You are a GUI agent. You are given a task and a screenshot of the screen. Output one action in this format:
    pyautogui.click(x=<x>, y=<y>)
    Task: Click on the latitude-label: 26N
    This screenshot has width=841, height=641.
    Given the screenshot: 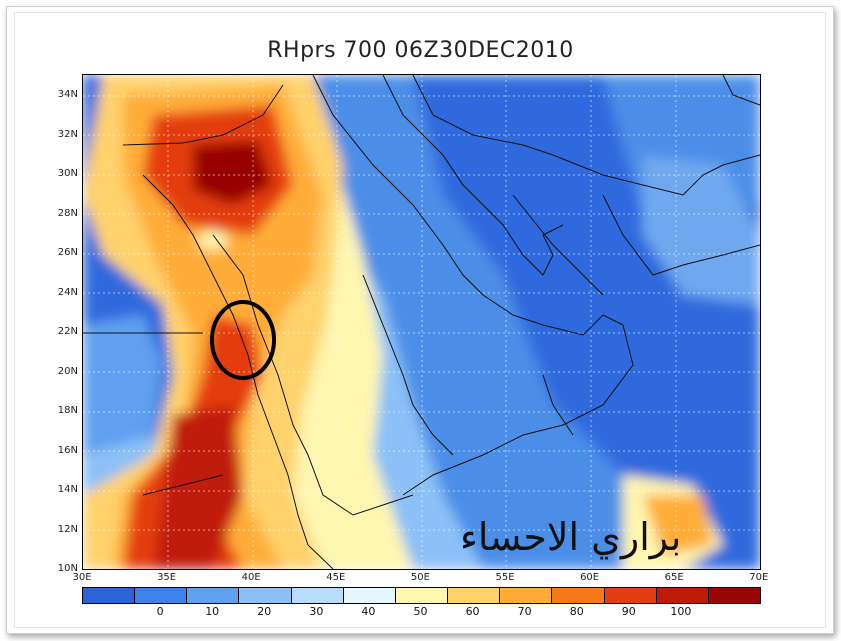 What is the action you would take?
    pyautogui.click(x=67, y=252)
    